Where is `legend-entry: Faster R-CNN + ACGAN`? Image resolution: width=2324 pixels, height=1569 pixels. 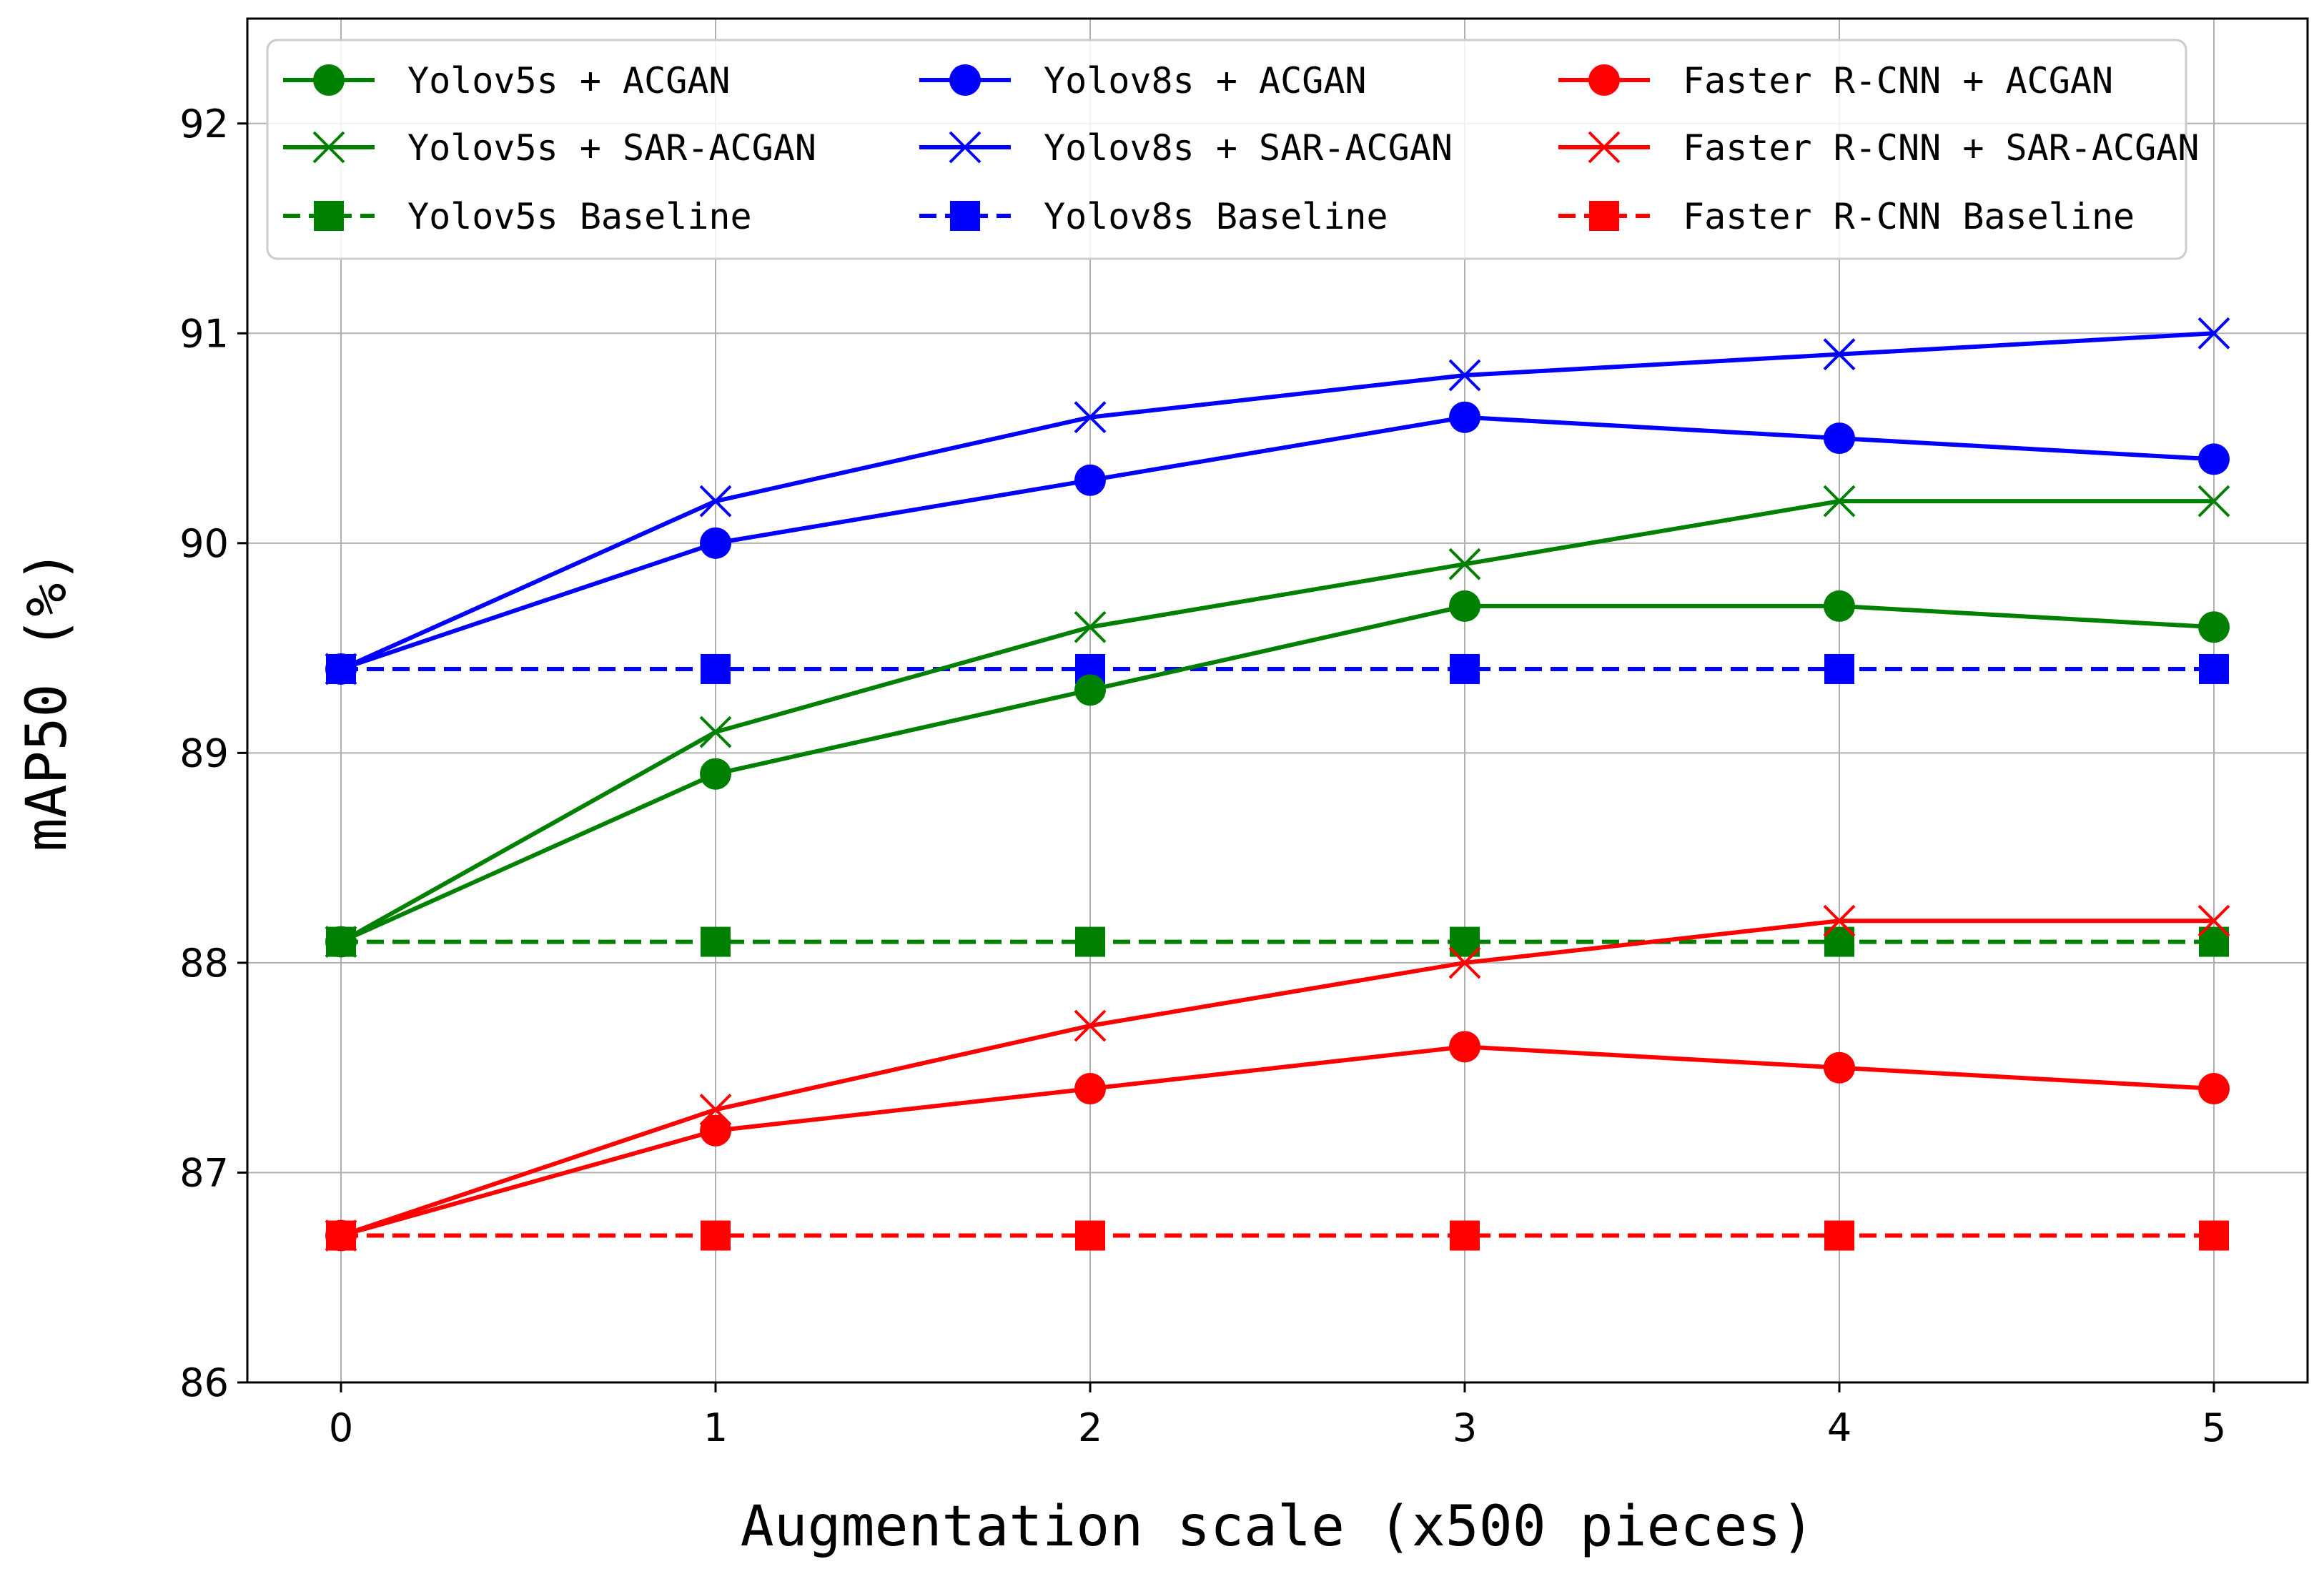
legend-entry: Faster R-CNN + ACGAN is located at coordinates (1835, 81).